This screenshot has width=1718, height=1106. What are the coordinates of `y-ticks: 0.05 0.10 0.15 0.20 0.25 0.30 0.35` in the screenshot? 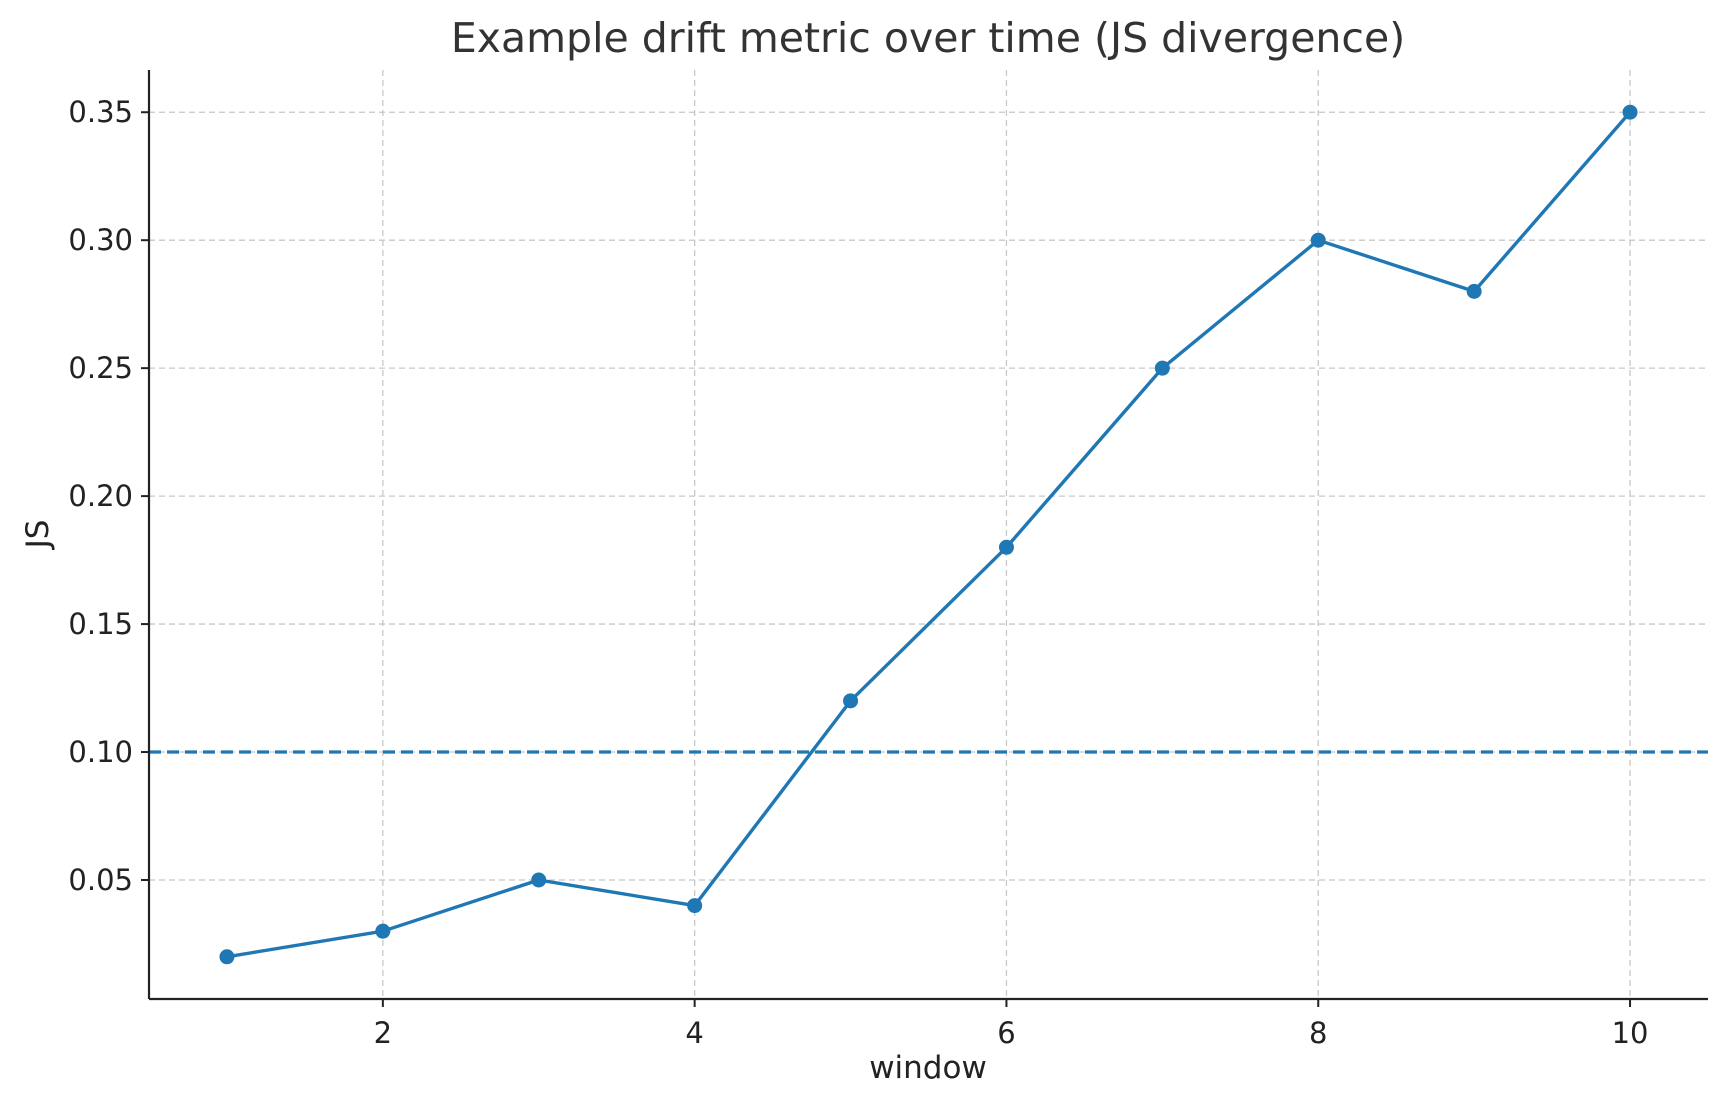 It's located at (108, 496).